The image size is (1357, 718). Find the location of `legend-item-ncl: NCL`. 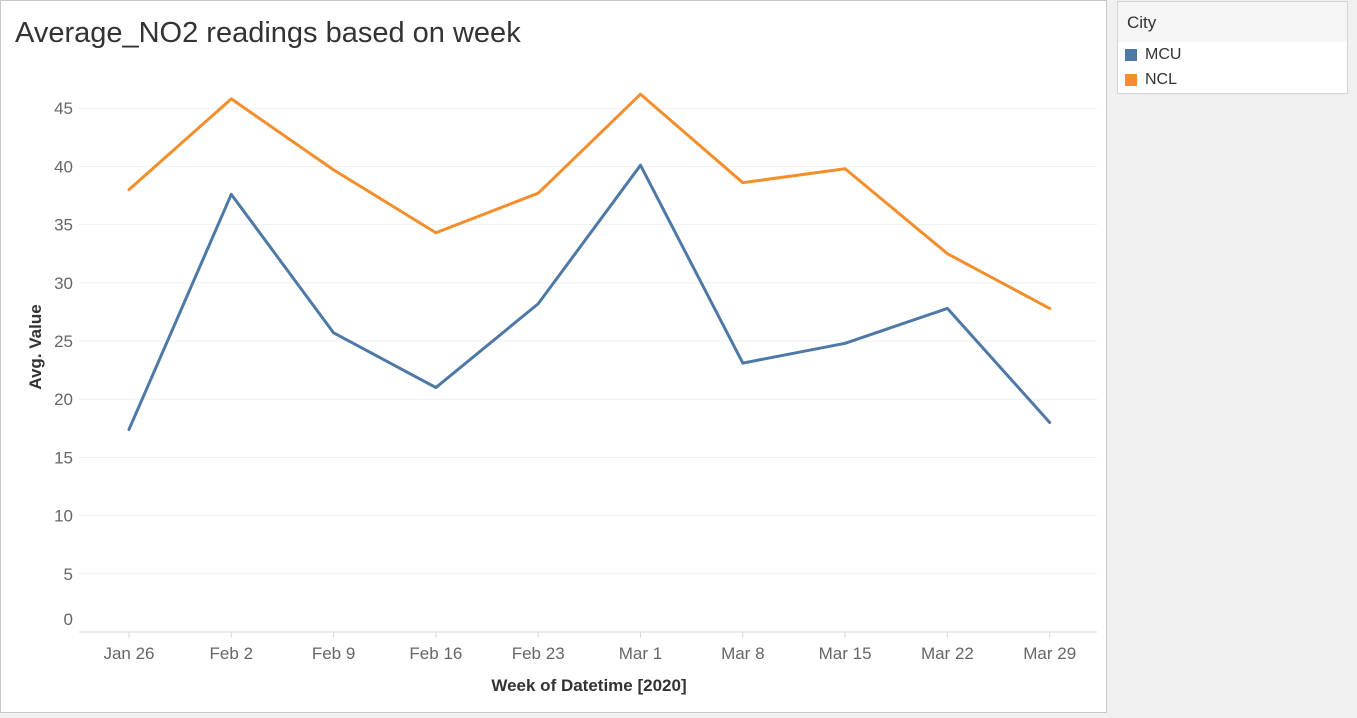

legend-item-ncl: NCL is located at coordinates (1232, 79).